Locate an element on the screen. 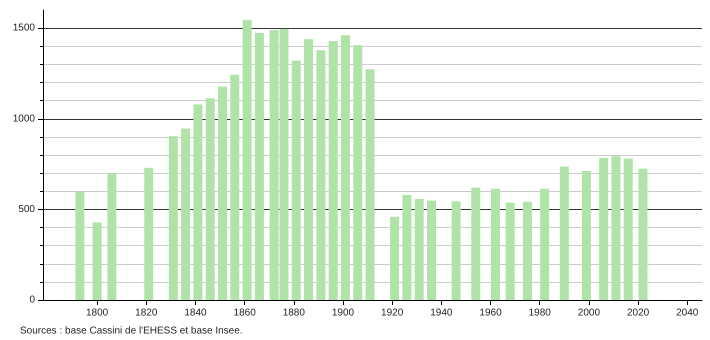  x-tick-label: 1900 is located at coordinates (343, 313).